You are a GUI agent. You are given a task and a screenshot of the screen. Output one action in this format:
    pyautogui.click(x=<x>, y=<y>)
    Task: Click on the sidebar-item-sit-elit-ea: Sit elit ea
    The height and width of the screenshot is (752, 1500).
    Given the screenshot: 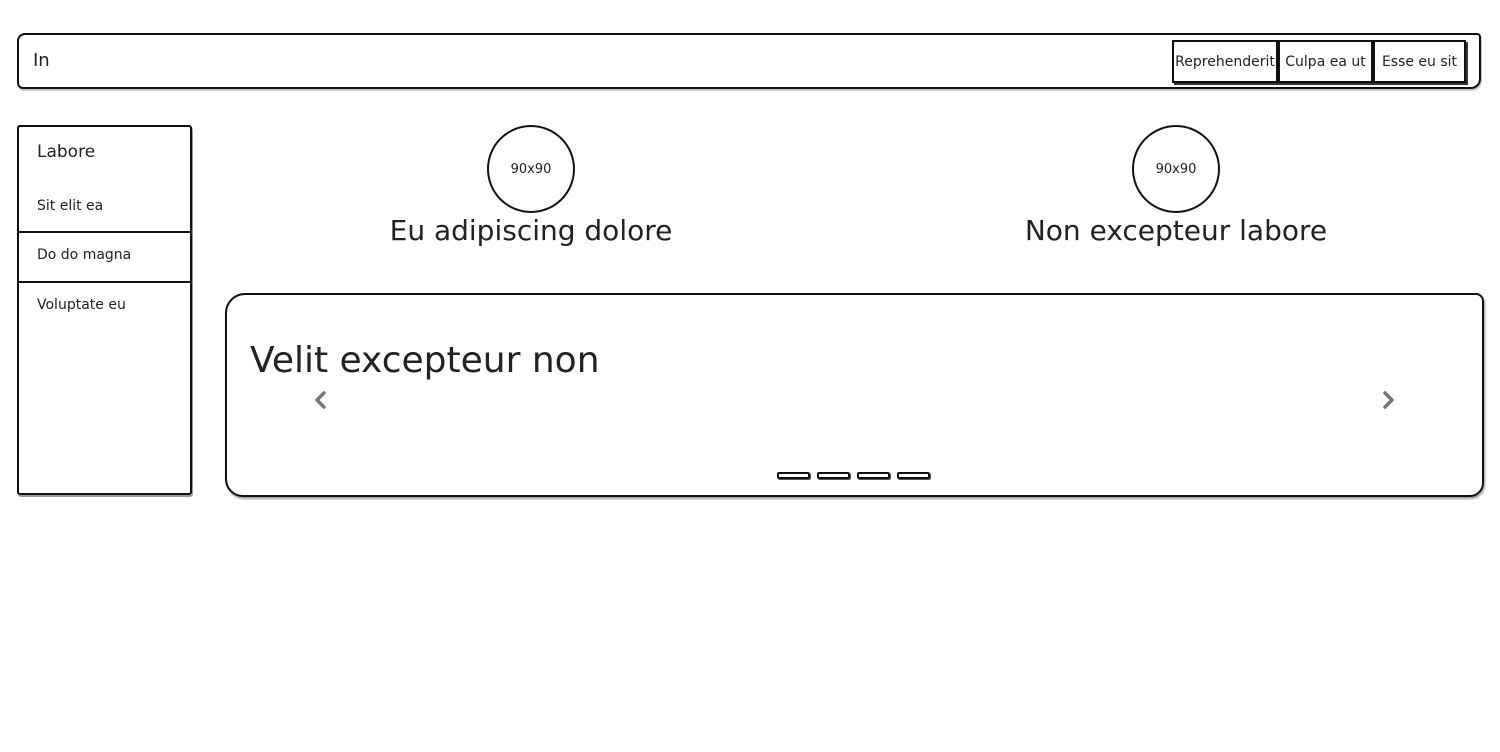 What is the action you would take?
    pyautogui.click(x=104, y=207)
    